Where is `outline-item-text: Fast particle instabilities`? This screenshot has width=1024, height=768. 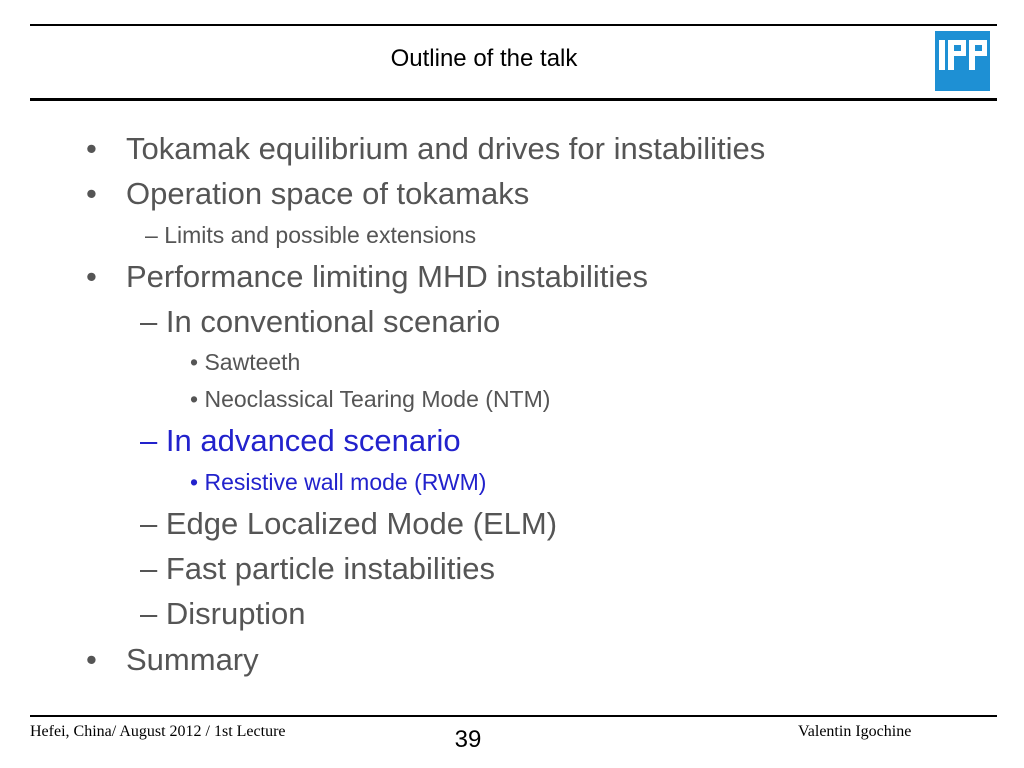 outline-item-text: Fast particle instabilities is located at coordinates (330, 568).